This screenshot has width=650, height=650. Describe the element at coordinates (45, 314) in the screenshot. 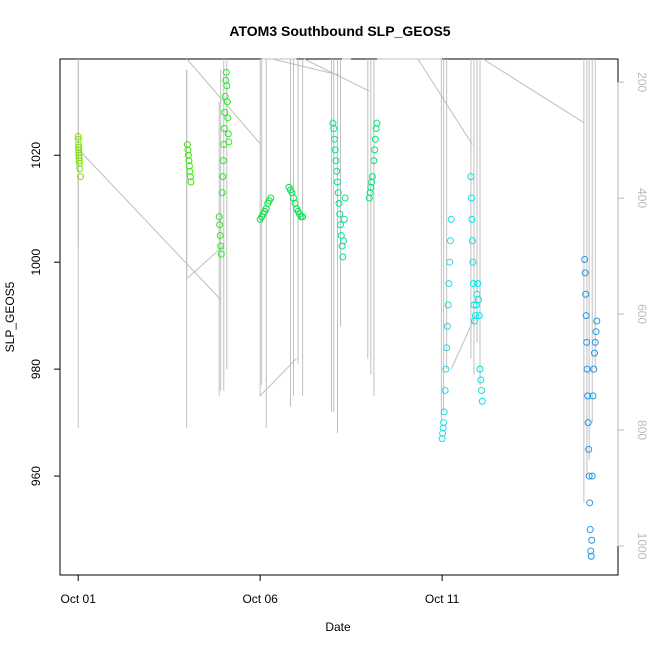

I see `y-axis: 960 980 1000 1020` at that location.